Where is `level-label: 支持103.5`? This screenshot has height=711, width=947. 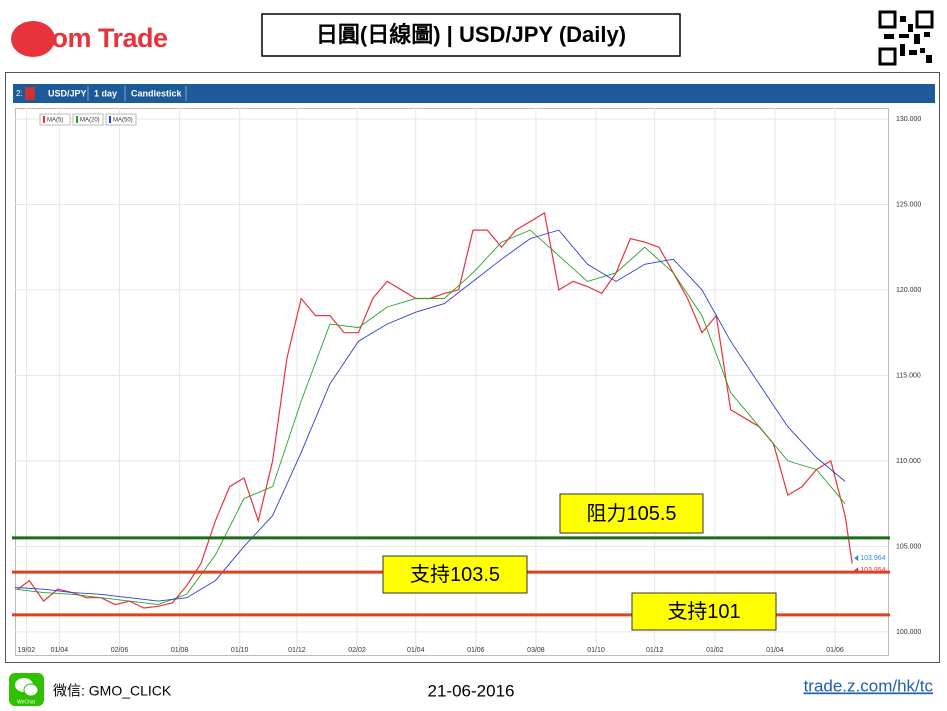
level-label: 支持103.5 is located at coordinates (455, 574).